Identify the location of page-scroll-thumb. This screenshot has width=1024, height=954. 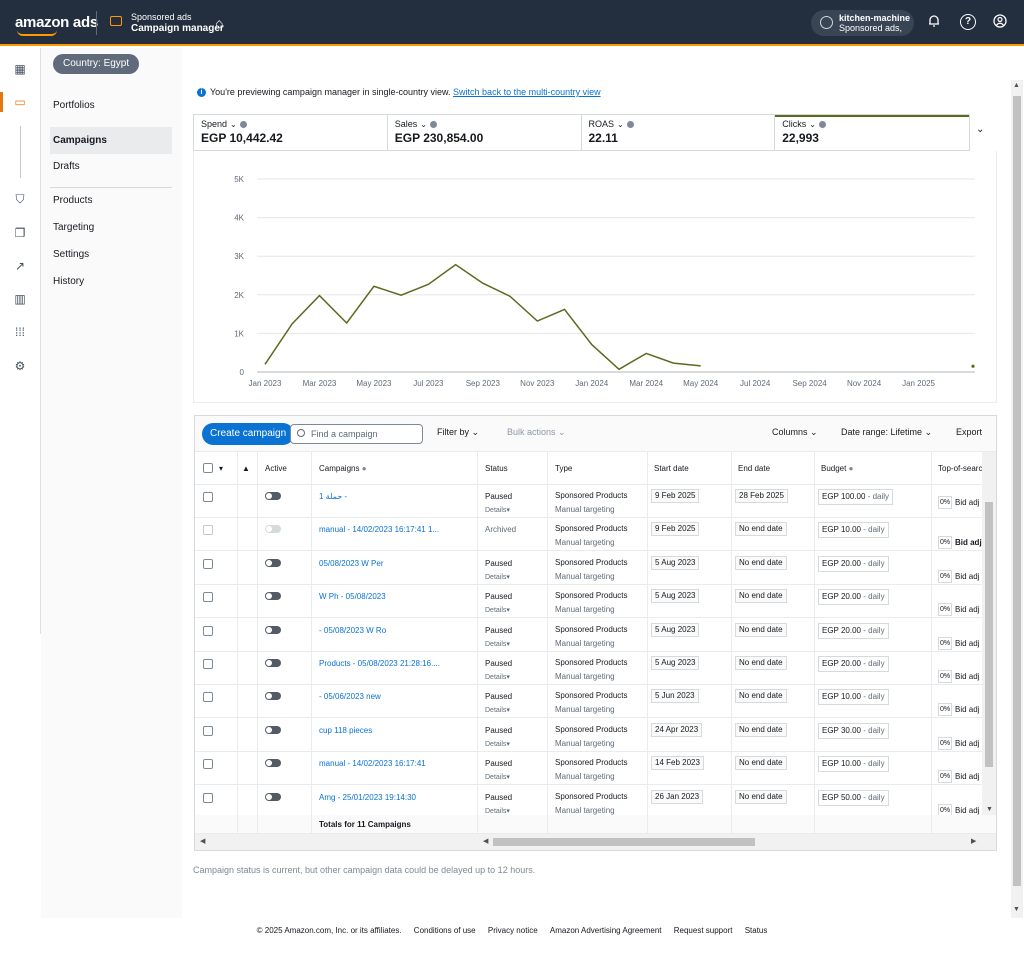
(1017, 491).